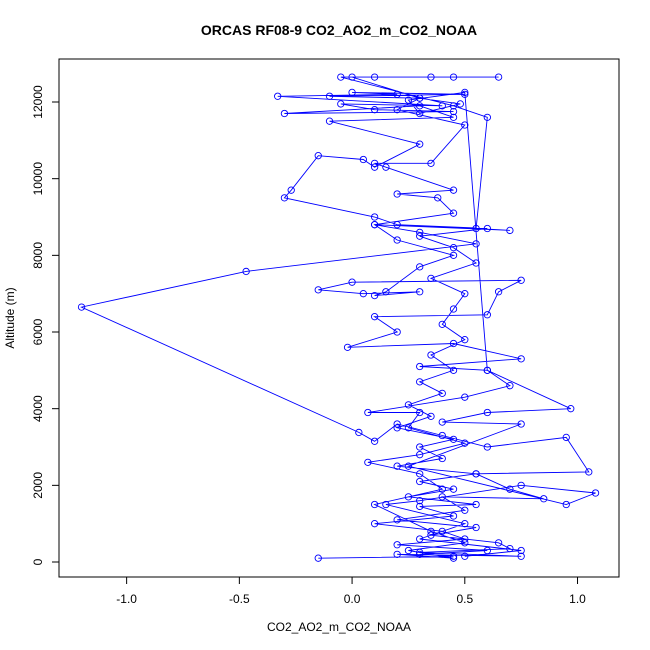  I want to click on y-tick-label: 2000, so click(38, 485).